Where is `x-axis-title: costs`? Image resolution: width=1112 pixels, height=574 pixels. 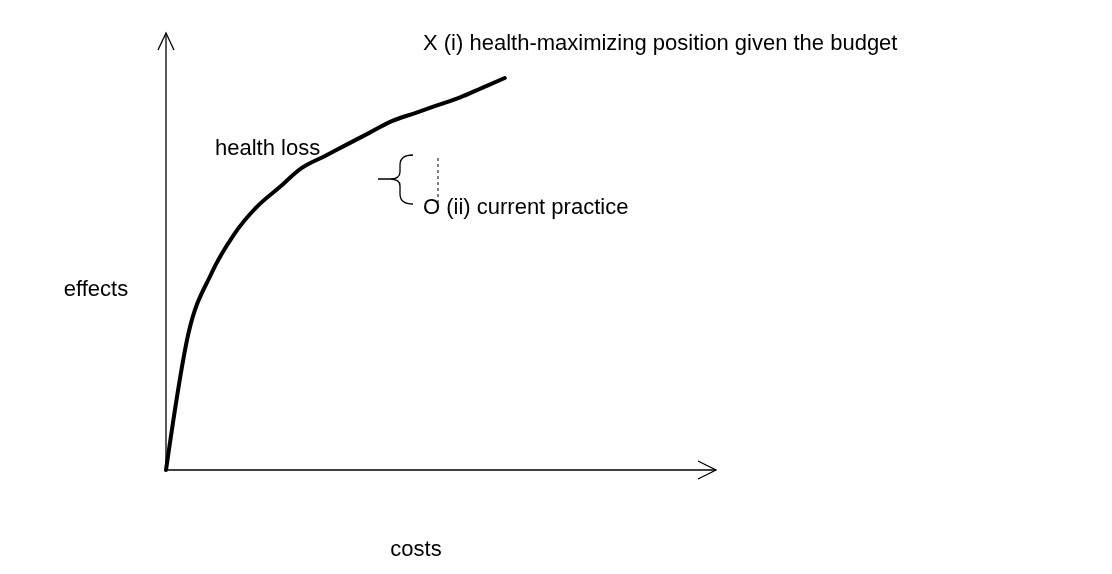
x-axis-title: costs is located at coordinates (416, 548).